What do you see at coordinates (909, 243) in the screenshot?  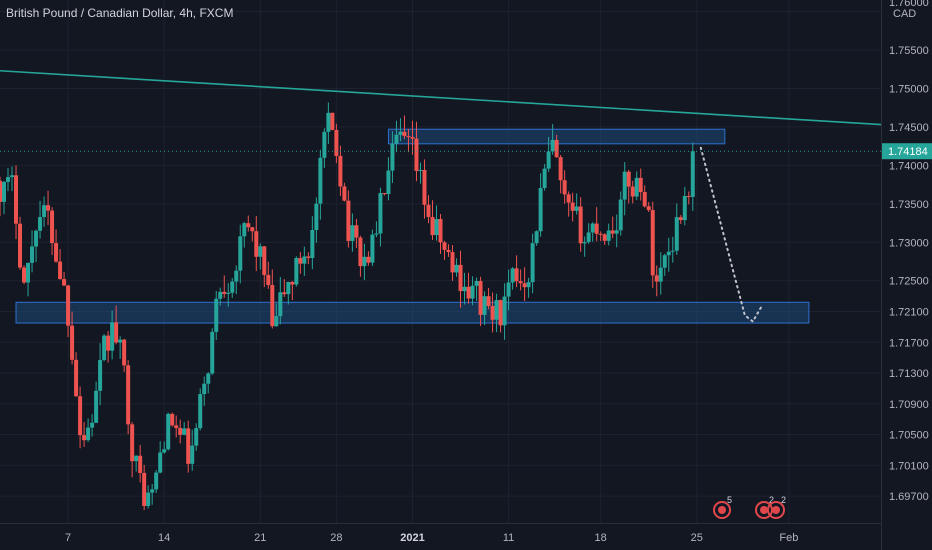 I see `price-tick-label: 1.73000` at bounding box center [909, 243].